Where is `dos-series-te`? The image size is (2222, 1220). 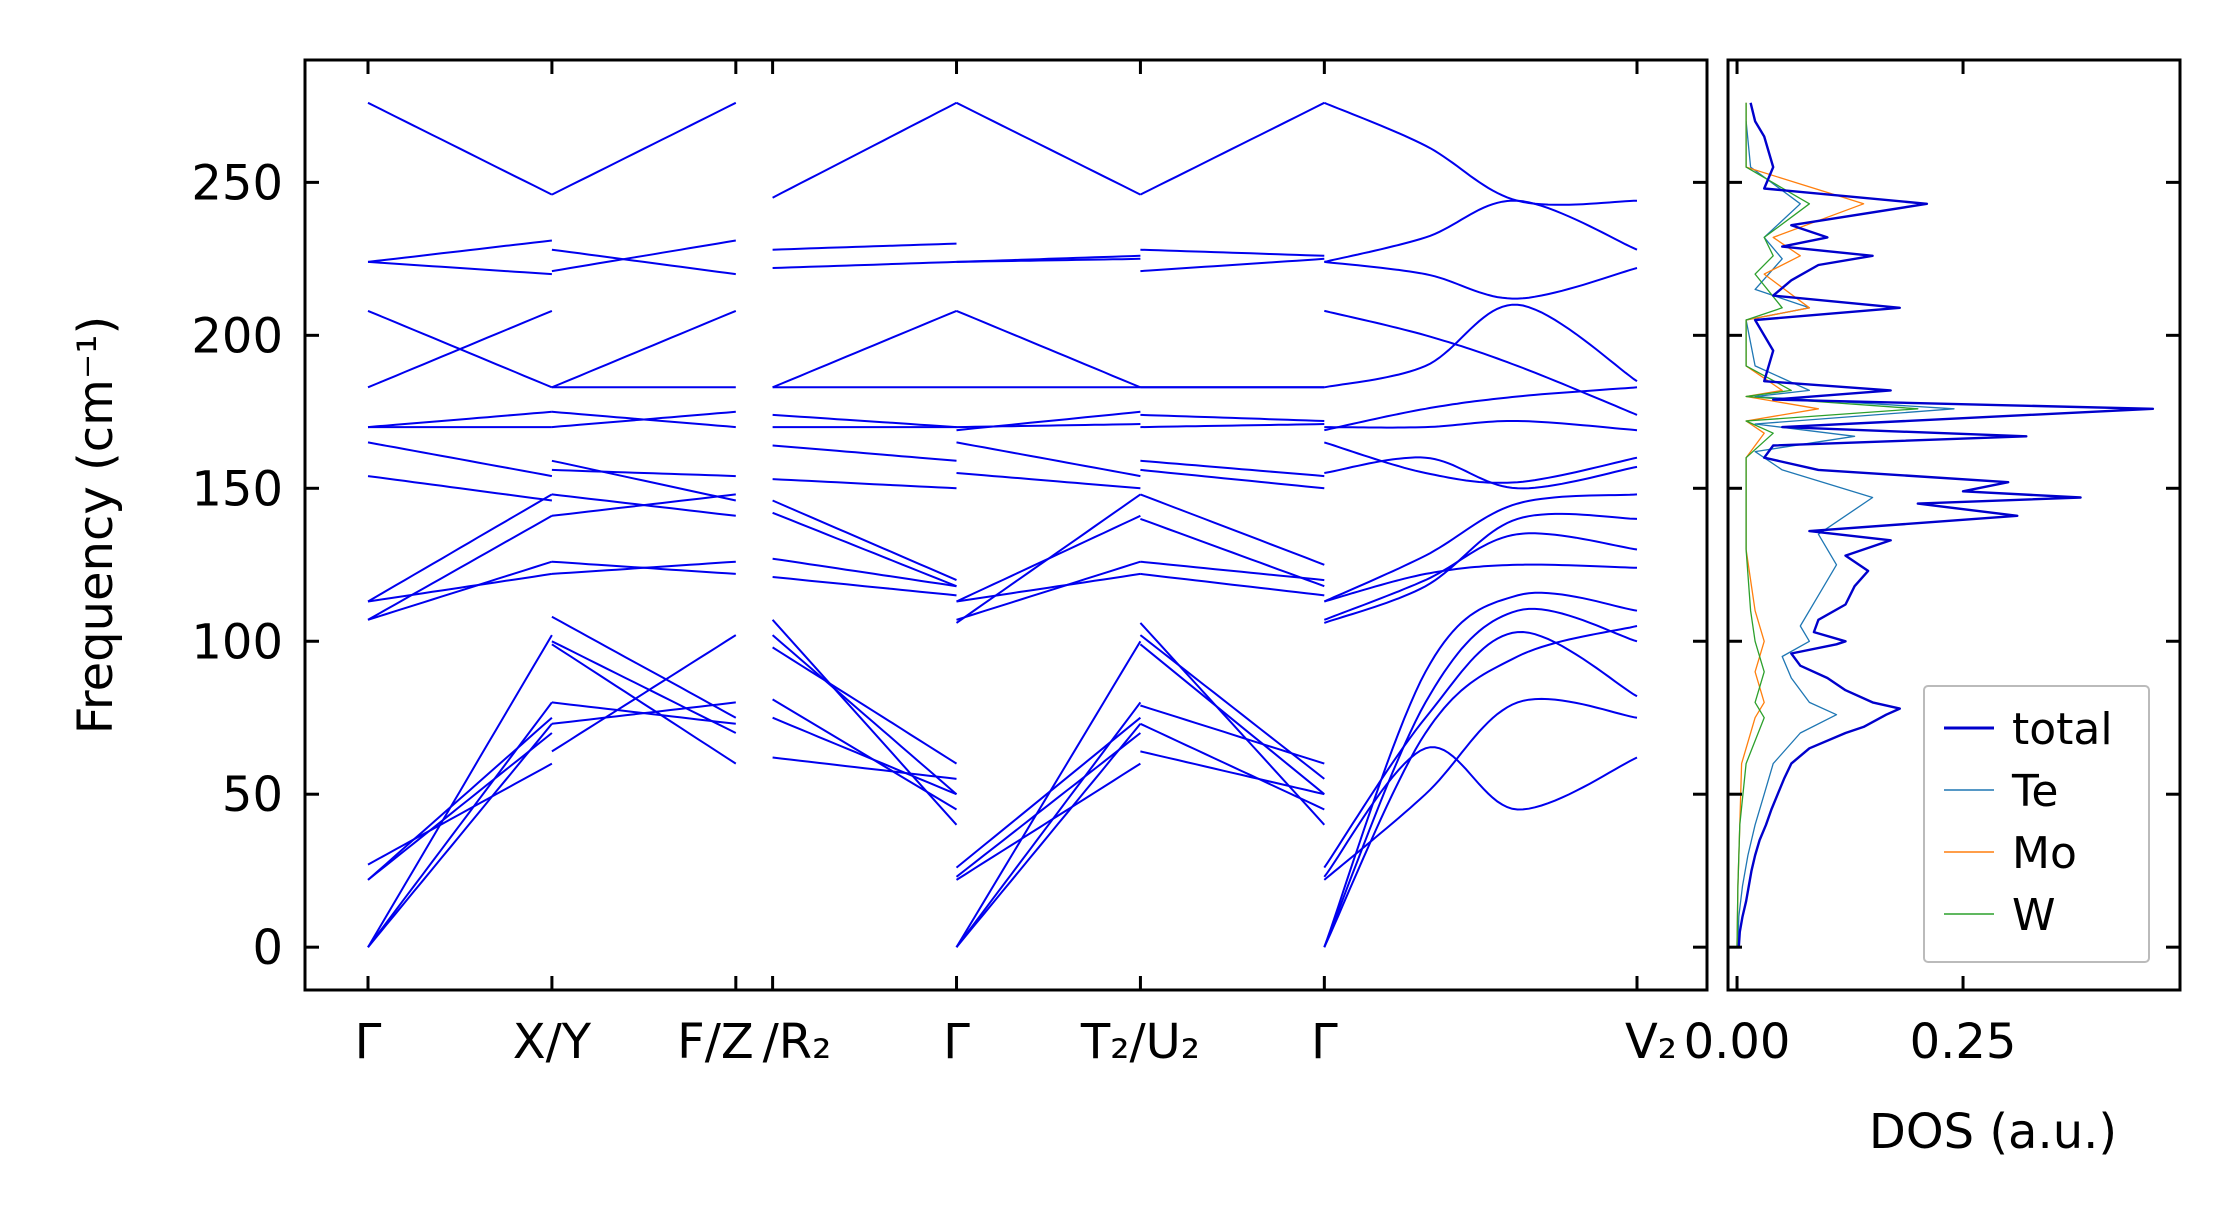
dos-series-te is located at coordinates (1846, 534).